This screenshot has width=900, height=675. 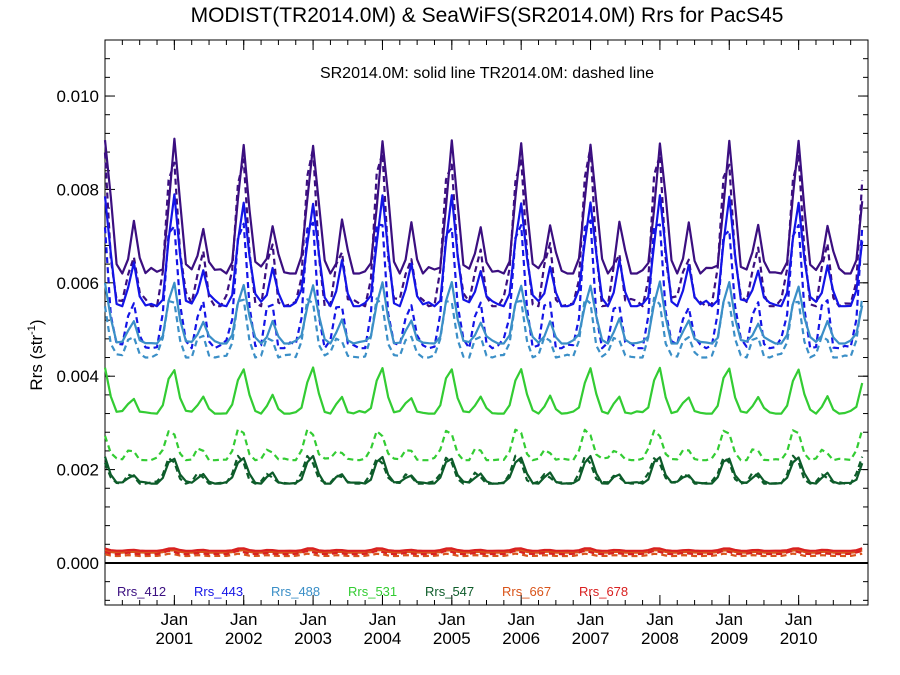 What do you see at coordinates (603, 591) in the screenshot?
I see `legend-entry-rrs-678: Rrs_678` at bounding box center [603, 591].